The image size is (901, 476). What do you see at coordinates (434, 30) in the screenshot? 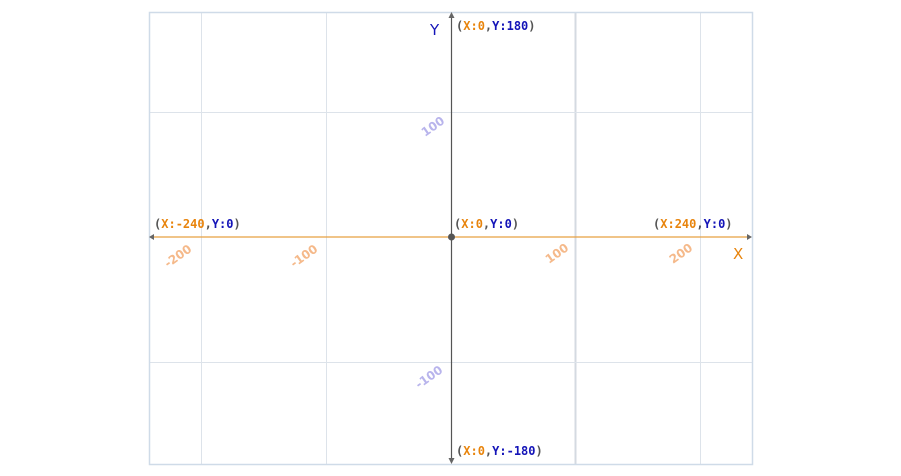
I see `y-axis-label: Y` at bounding box center [434, 30].